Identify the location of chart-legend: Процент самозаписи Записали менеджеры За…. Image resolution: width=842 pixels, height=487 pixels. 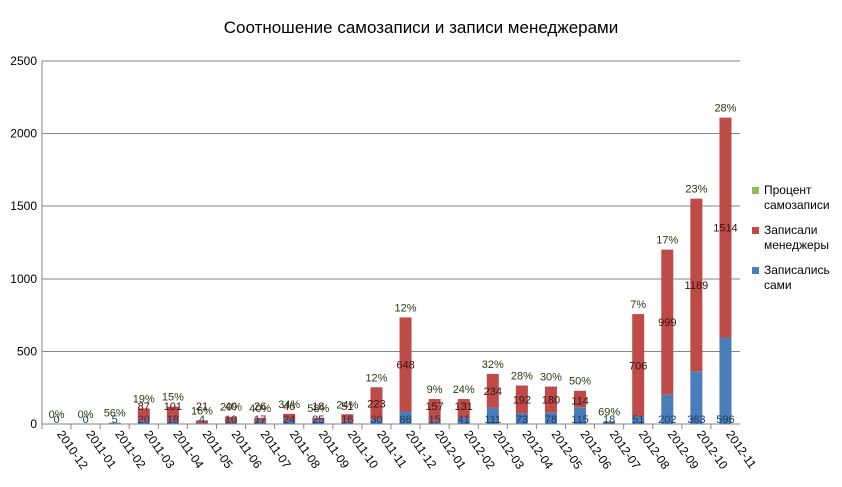
(797, 243).